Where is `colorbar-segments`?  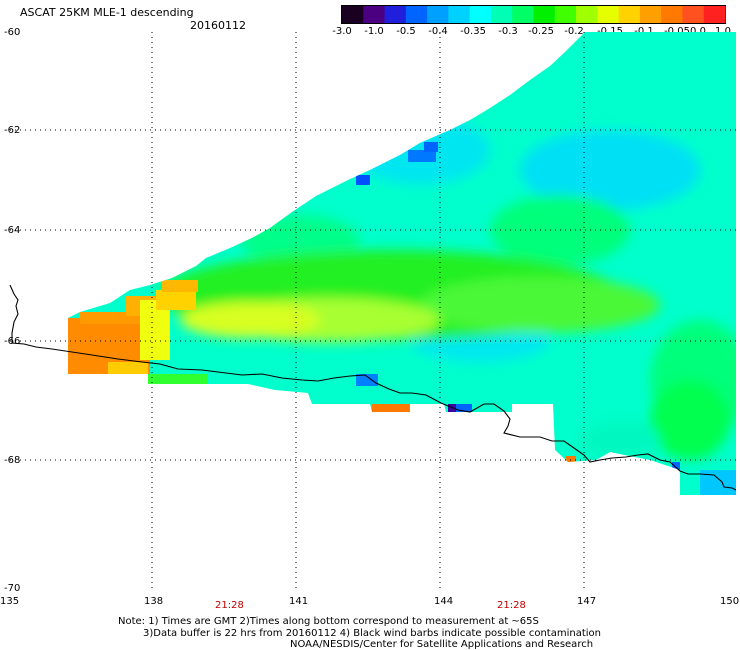 colorbar-segments is located at coordinates (534, 14).